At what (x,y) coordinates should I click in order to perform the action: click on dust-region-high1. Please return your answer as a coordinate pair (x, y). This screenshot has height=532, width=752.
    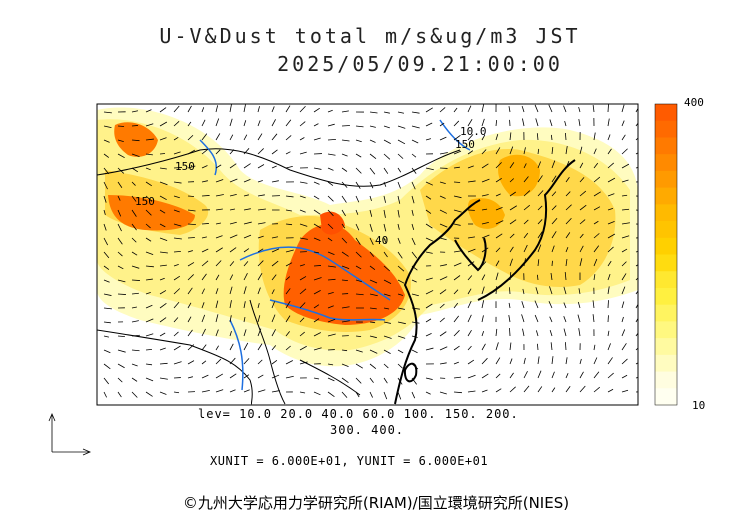
    Looking at the image, I should click on (151, 213).